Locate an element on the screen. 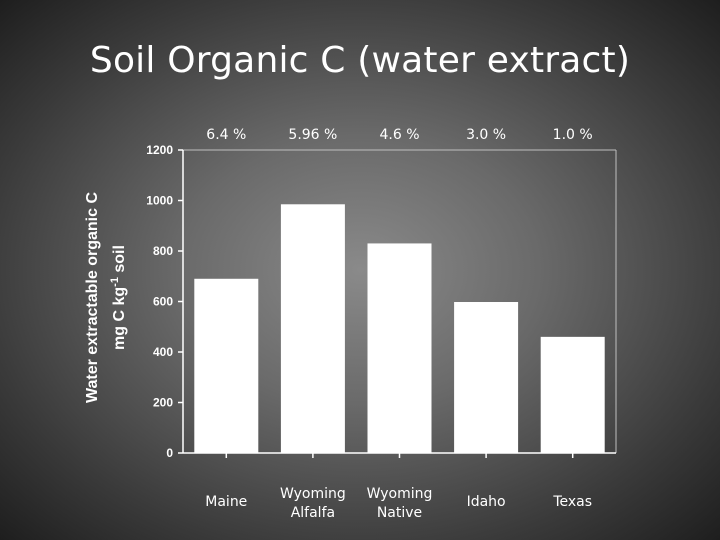 The image size is (720, 540). y-tick-label: 1000 is located at coordinates (159, 201).